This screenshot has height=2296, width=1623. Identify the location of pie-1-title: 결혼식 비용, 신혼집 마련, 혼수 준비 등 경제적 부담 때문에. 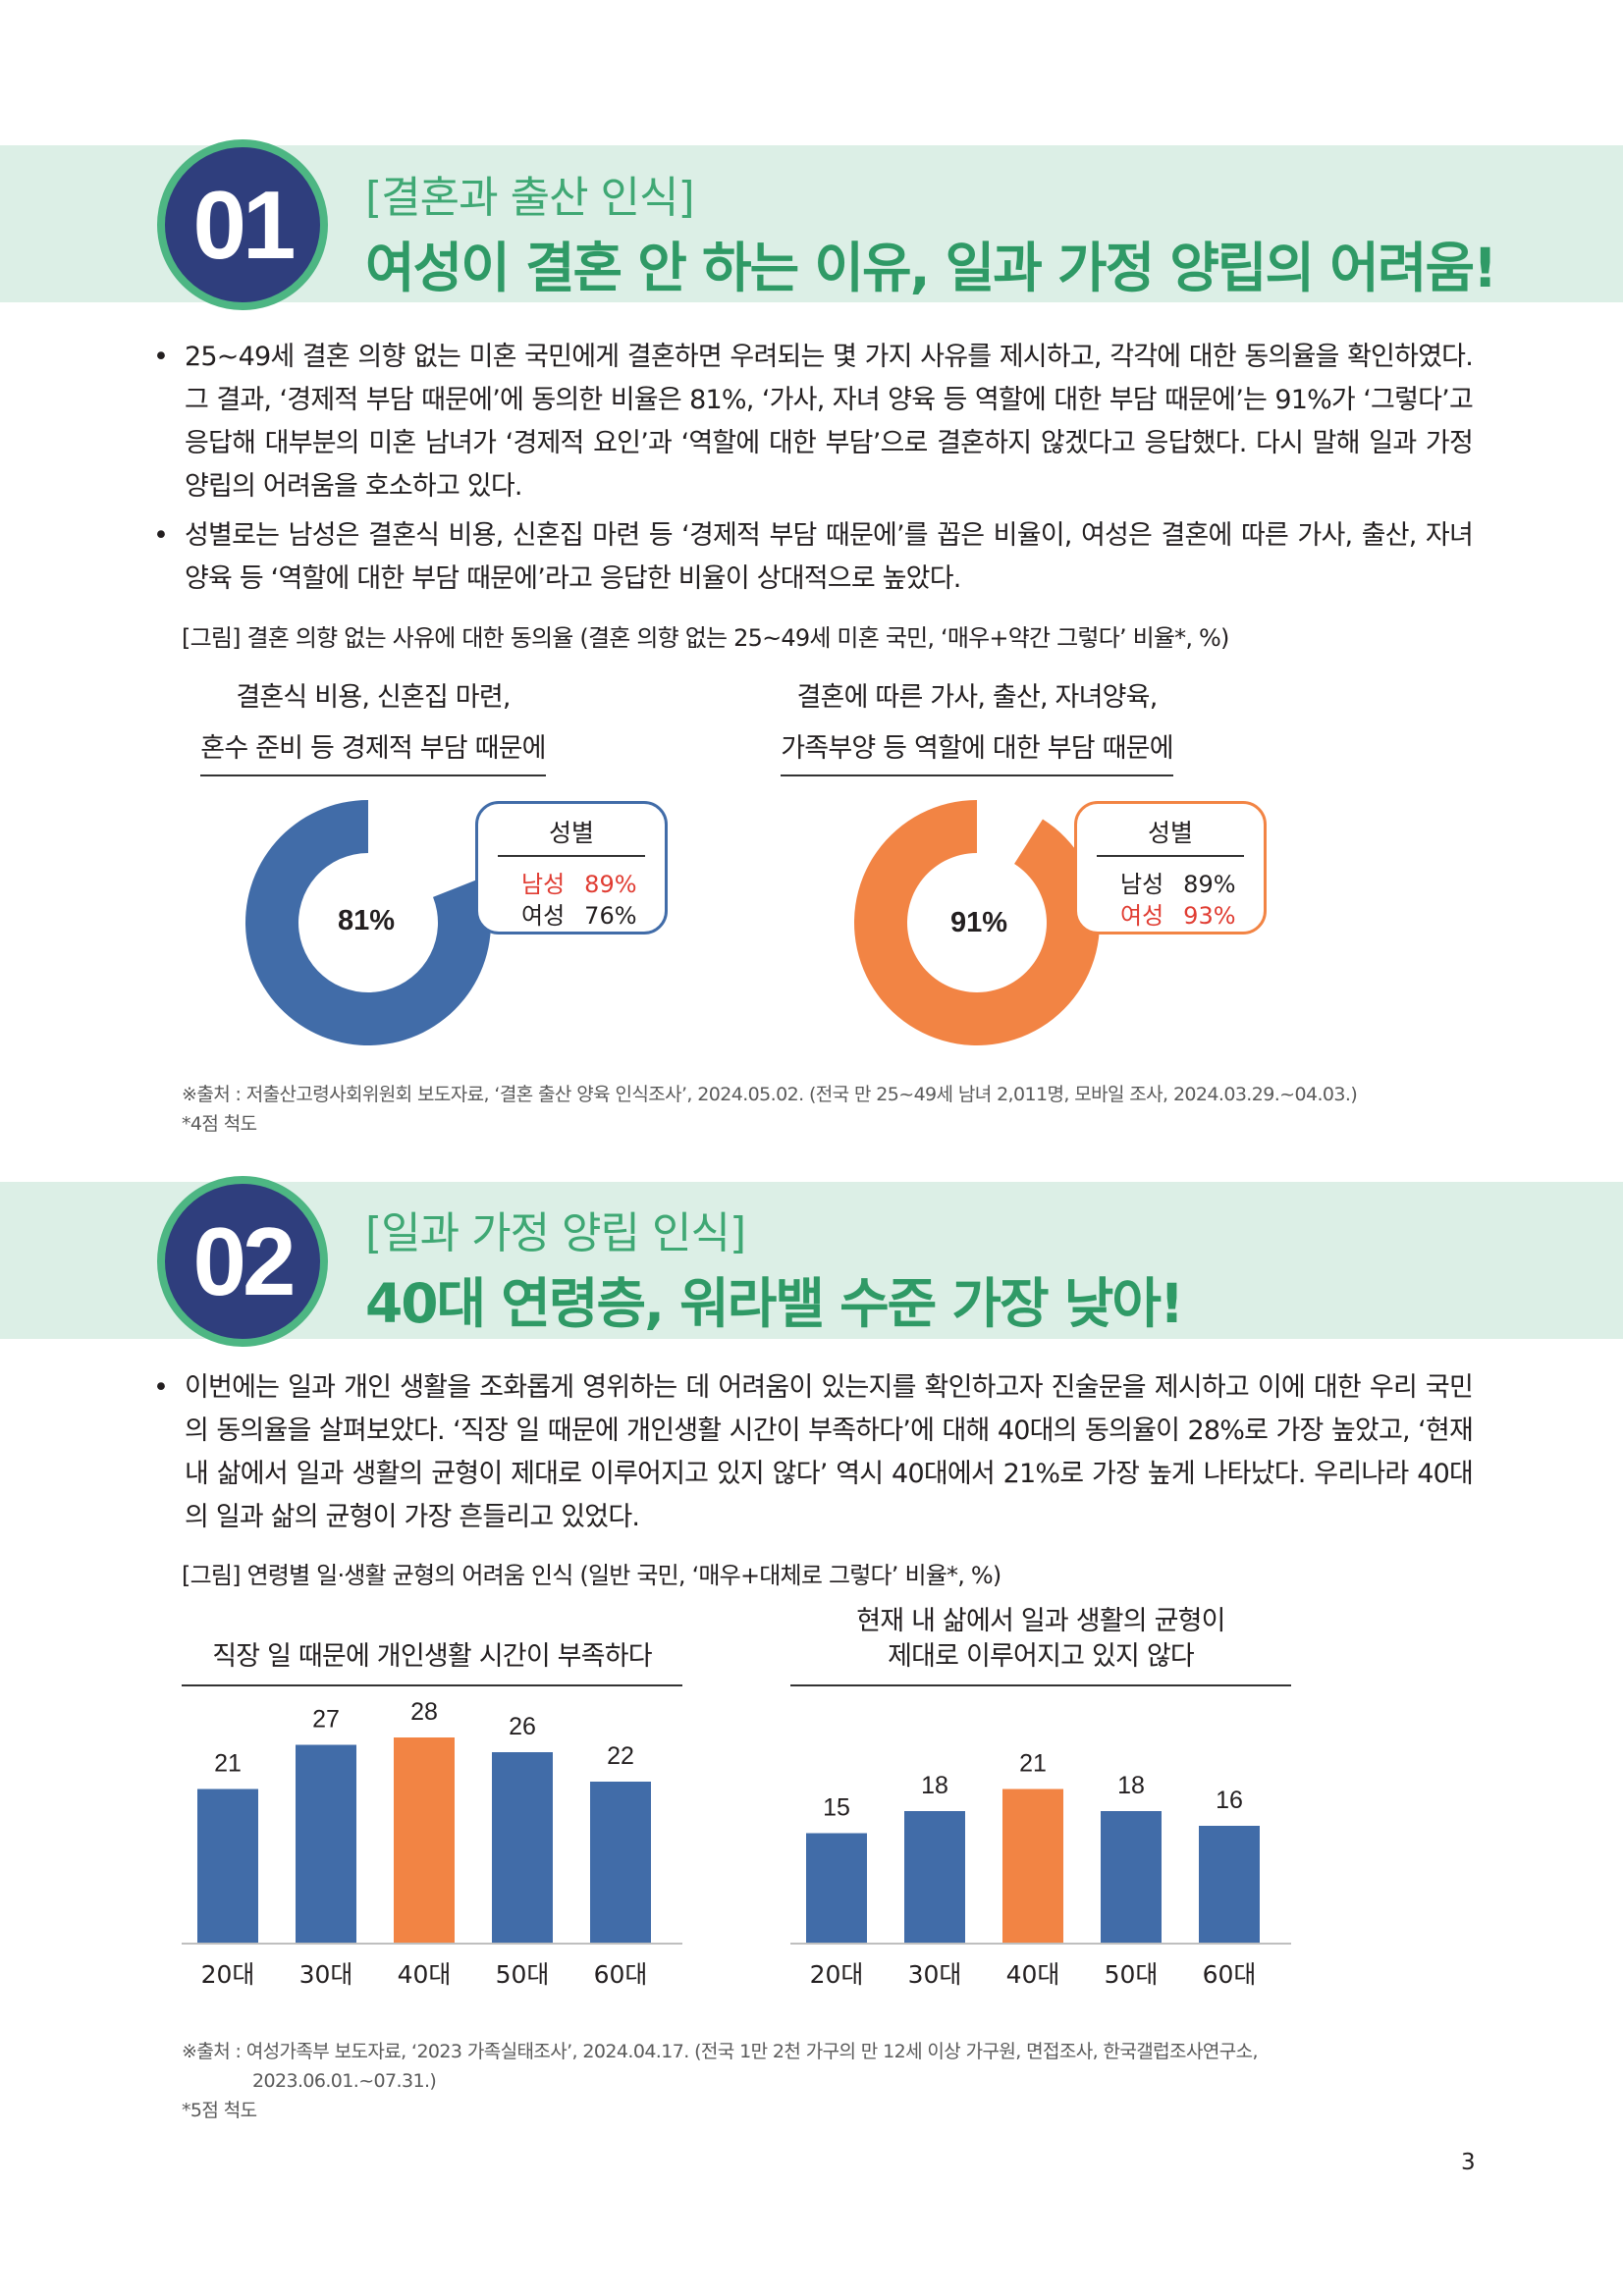
(373, 724).